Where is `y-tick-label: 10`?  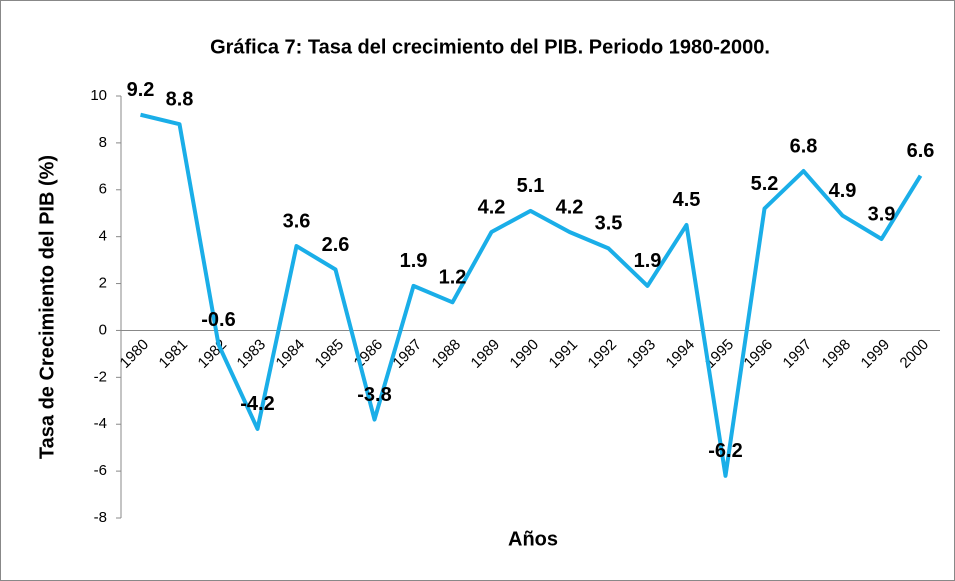 y-tick-label: 10 is located at coordinates (98, 95).